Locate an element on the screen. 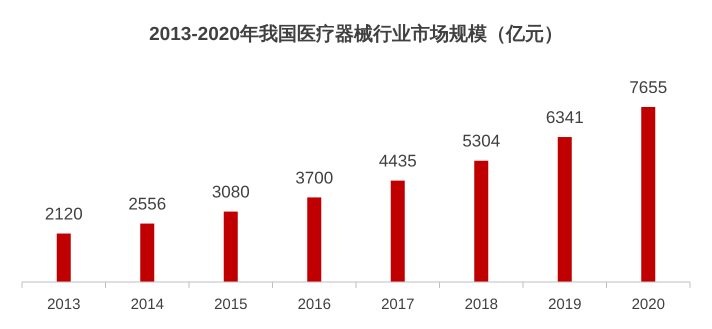  data-label: 6341 is located at coordinates (565, 118).